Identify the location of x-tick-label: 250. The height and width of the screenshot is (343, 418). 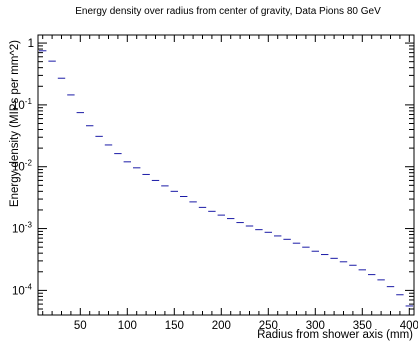
(268, 326).